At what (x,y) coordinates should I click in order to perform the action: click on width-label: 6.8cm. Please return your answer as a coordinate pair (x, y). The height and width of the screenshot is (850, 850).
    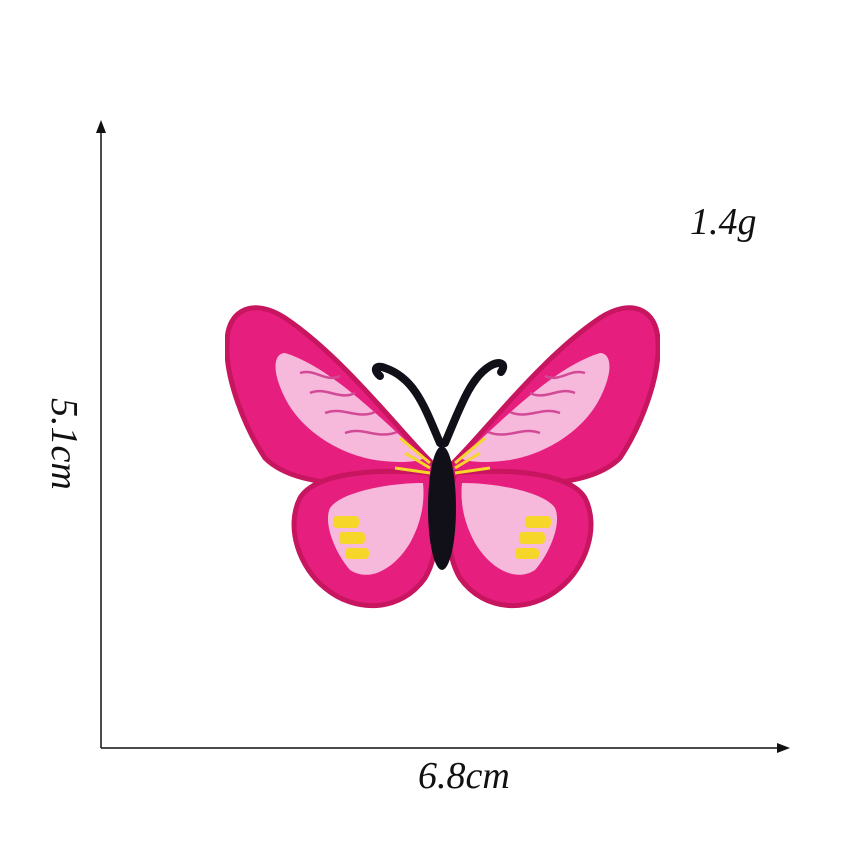
    Looking at the image, I should click on (464, 776).